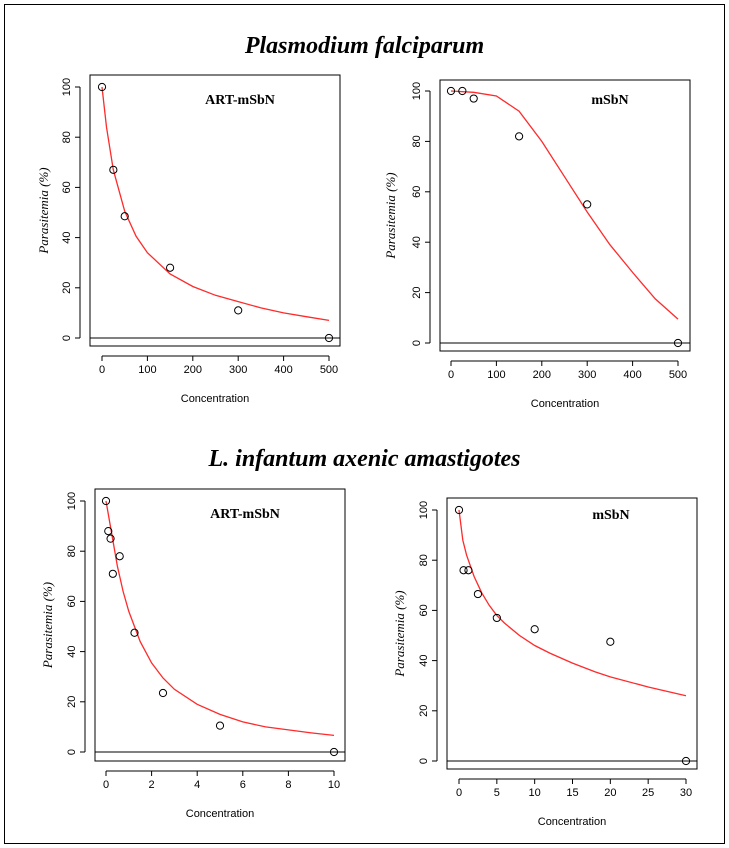 This screenshot has width=729, height=848. Describe the element at coordinates (497, 793) in the screenshot. I see `x-tick-label: 5` at that location.